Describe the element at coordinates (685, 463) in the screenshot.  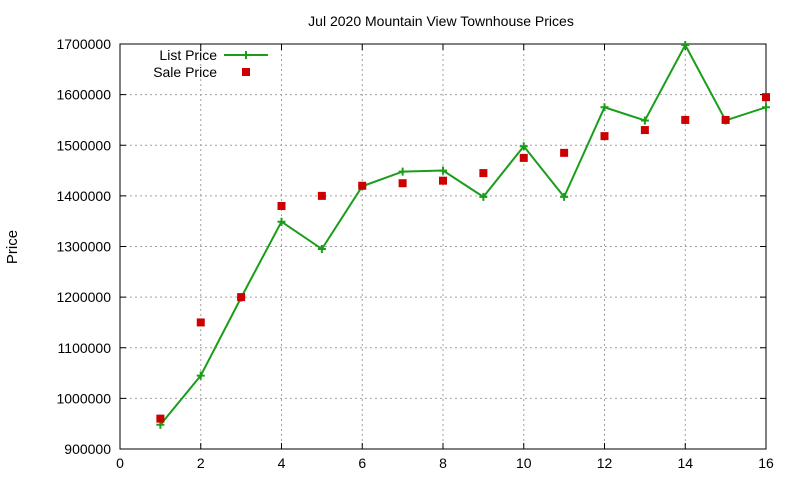
I see `x-tick-label: 14` at that location.